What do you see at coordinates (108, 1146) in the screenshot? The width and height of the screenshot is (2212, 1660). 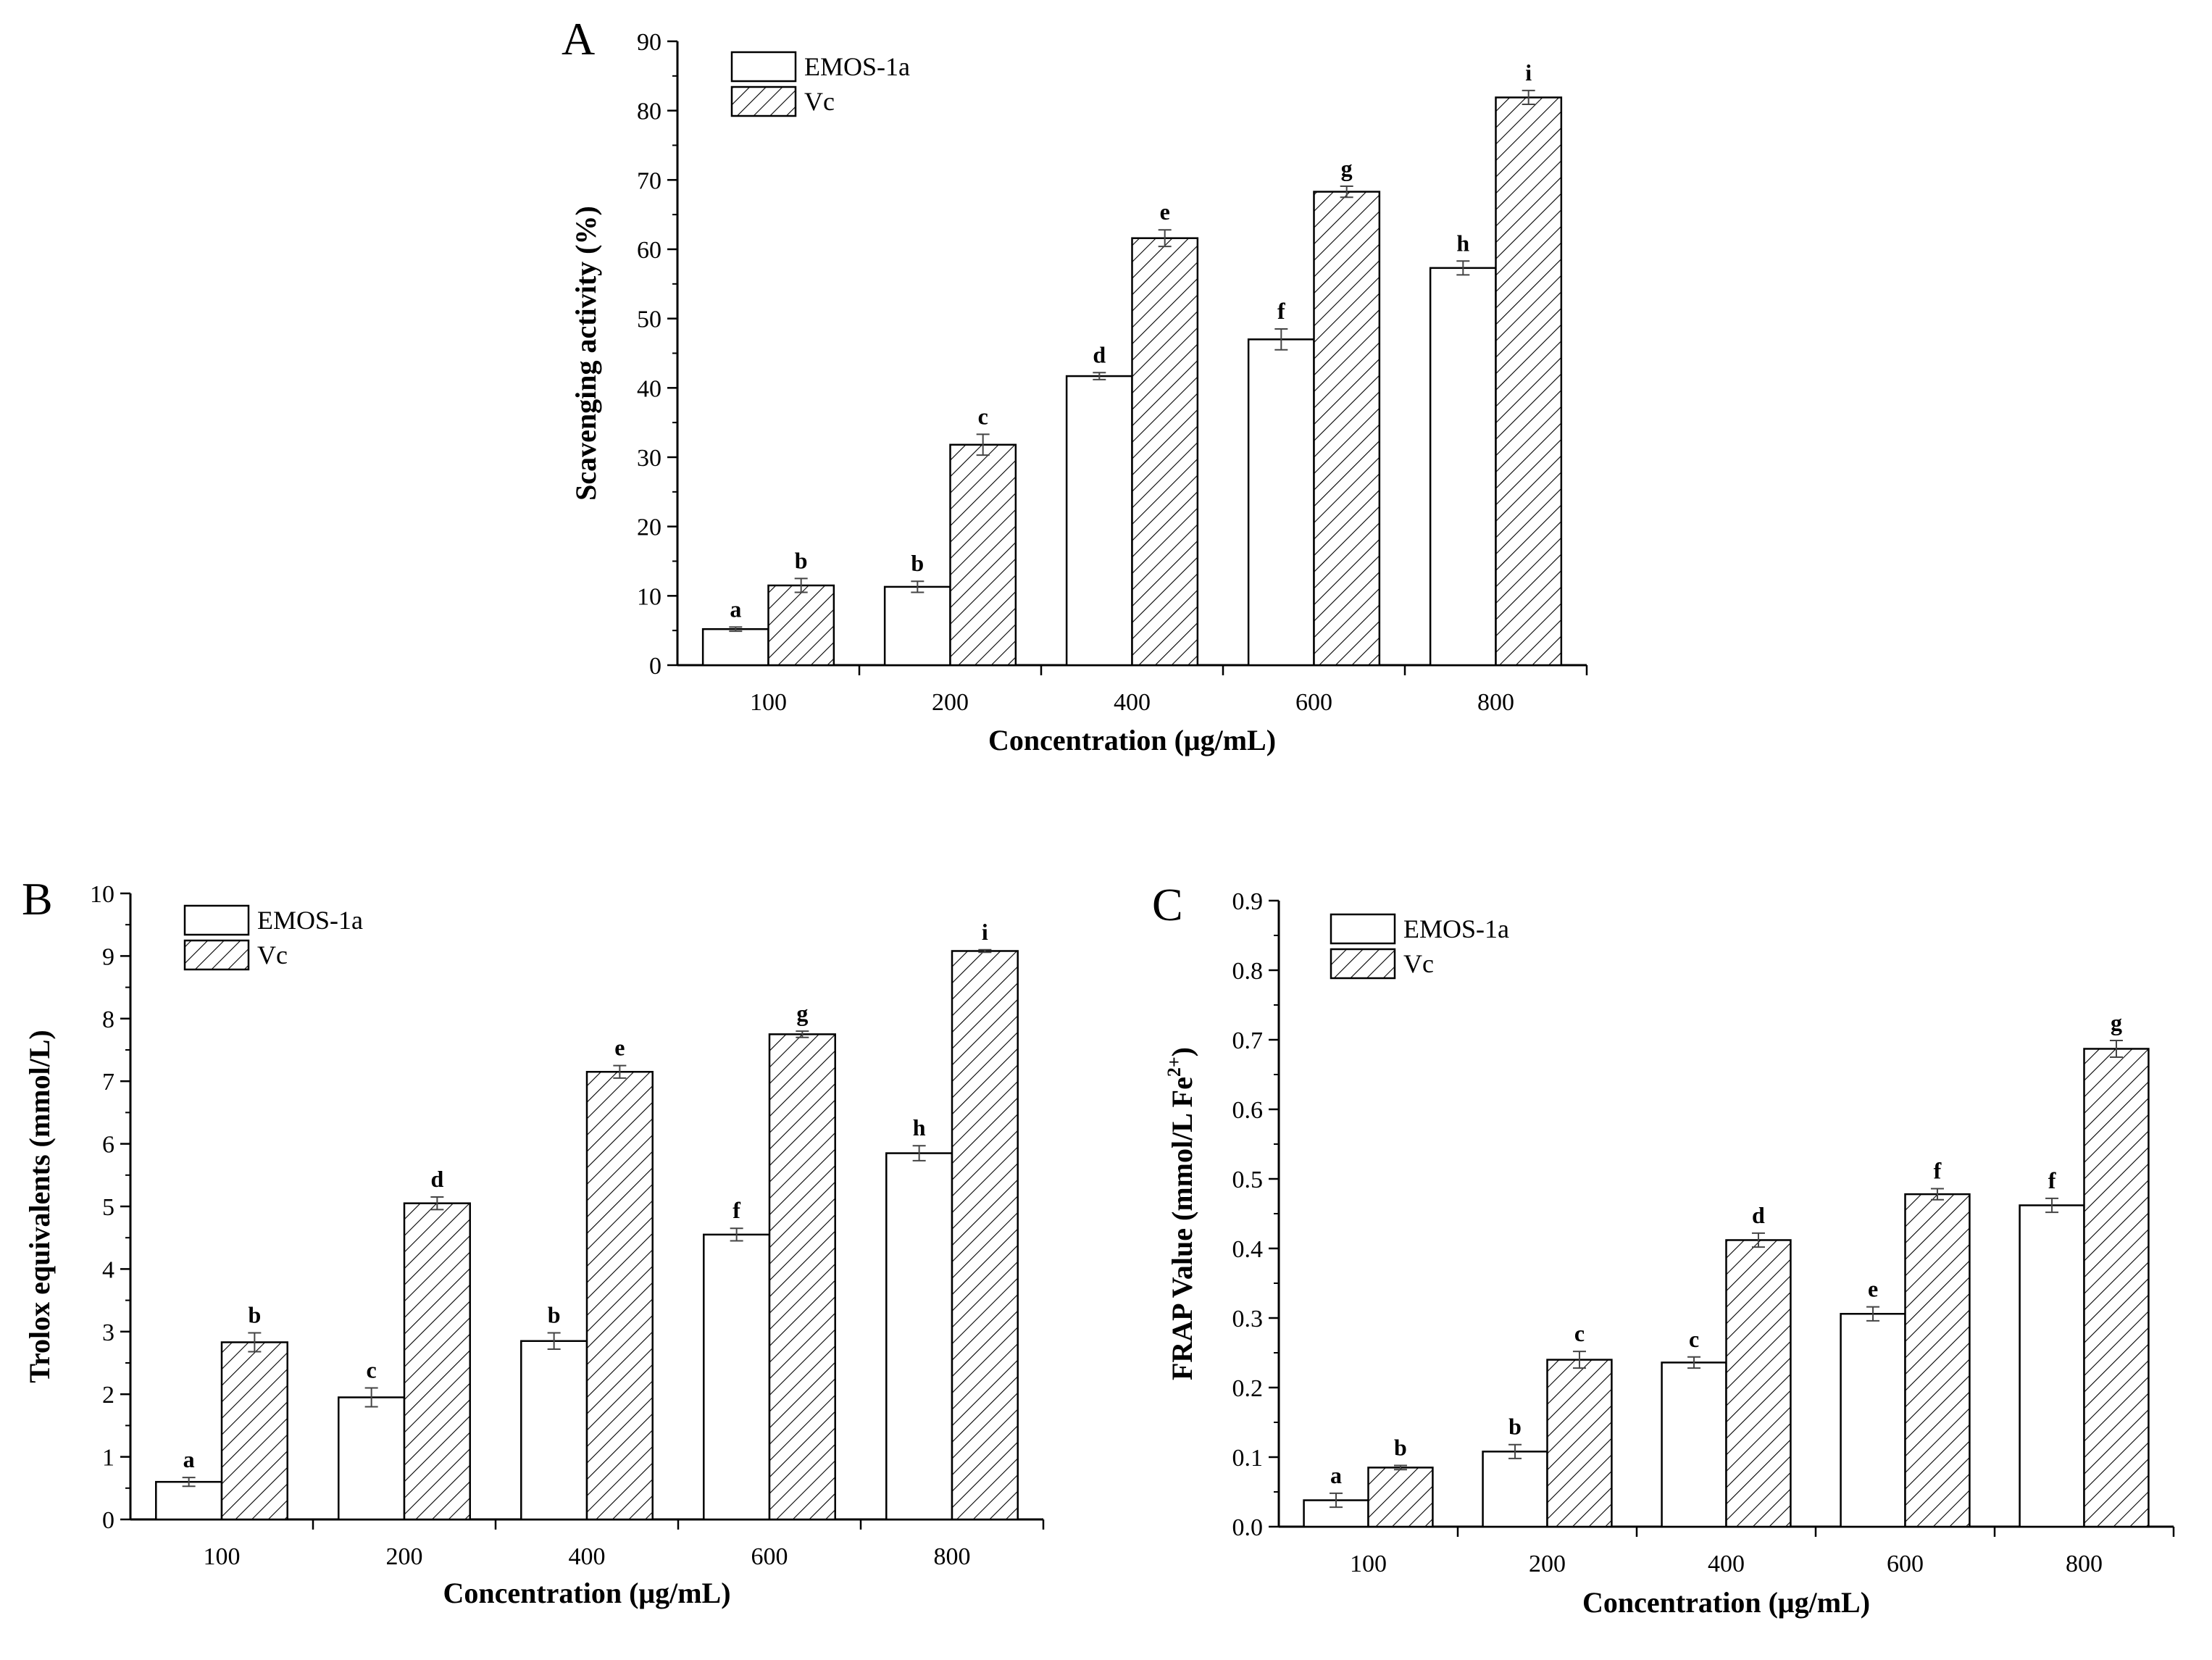 I see `y-tick-label: 6` at bounding box center [108, 1146].